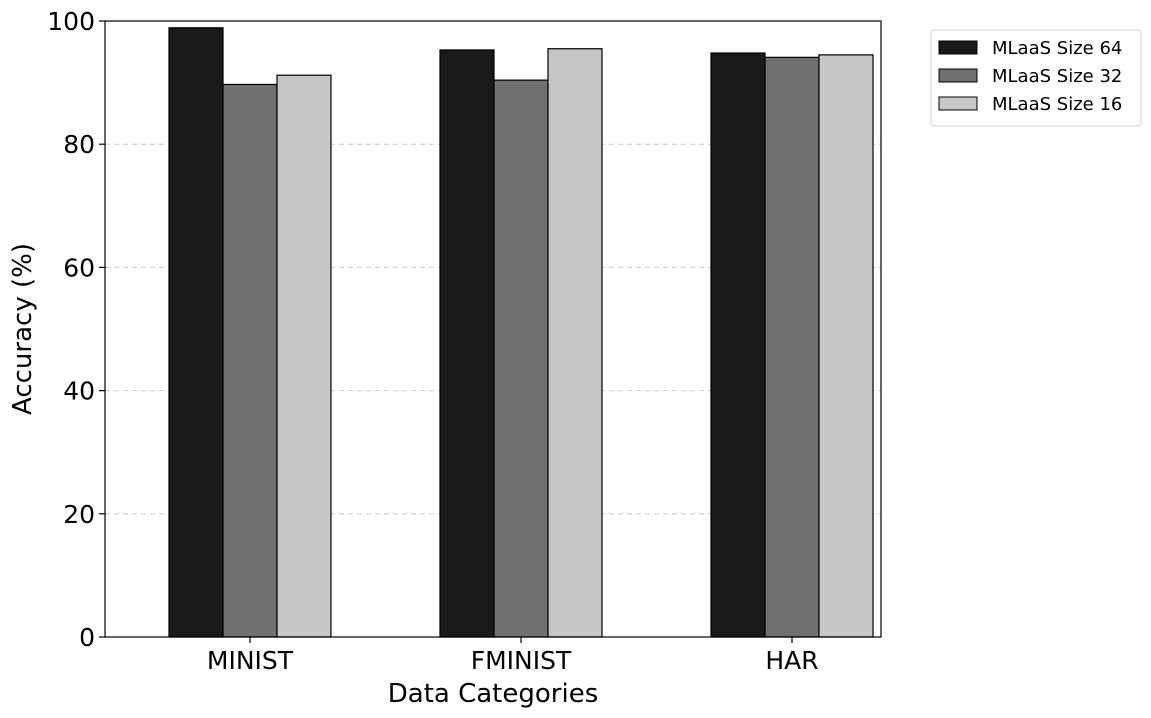  Describe the element at coordinates (521, 660) in the screenshot. I see `x-tick-label: FMINIST` at that location.